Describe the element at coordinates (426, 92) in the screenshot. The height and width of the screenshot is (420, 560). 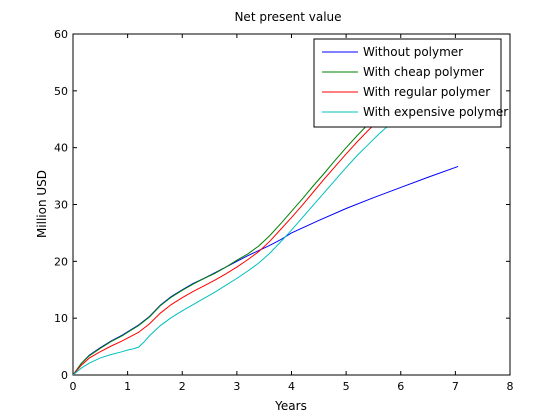
I see `legend-label-3: With regular polymer` at that location.